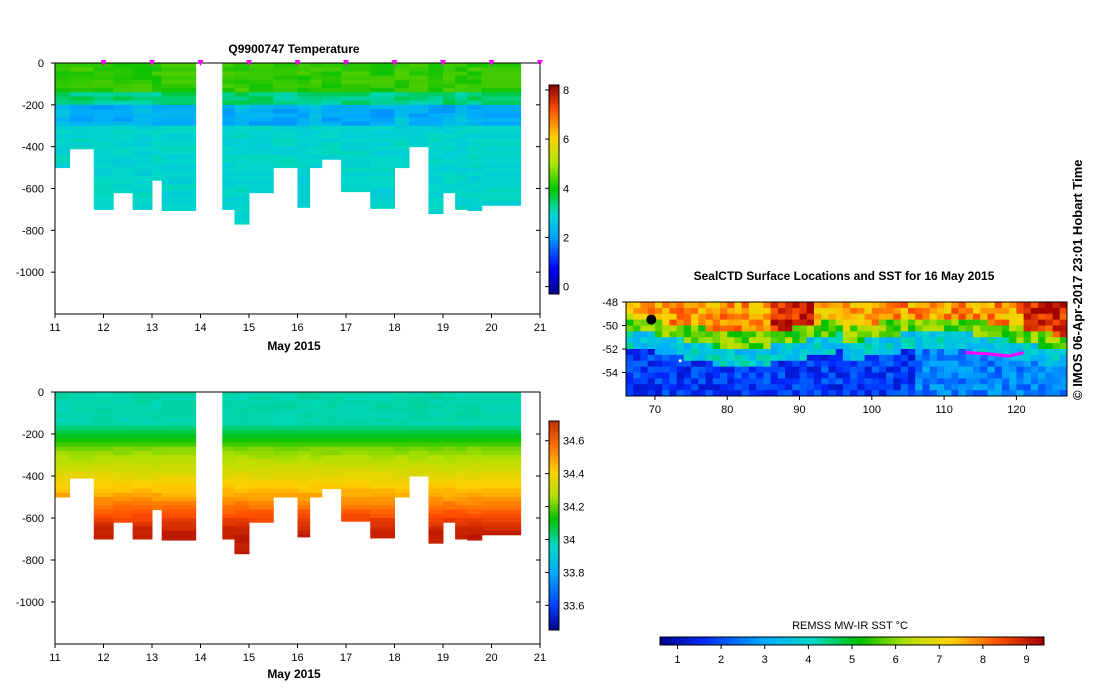 The width and height of the screenshot is (1099, 700). I want to click on x-tick-label: 16, so click(297, 658).